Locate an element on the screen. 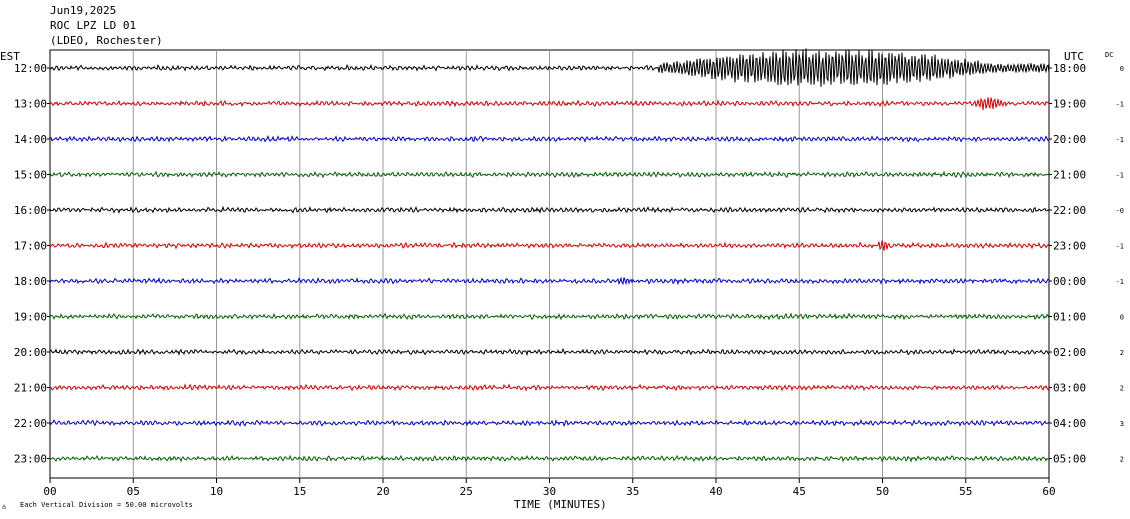  x-tick-label: 20 is located at coordinates (382, 491).